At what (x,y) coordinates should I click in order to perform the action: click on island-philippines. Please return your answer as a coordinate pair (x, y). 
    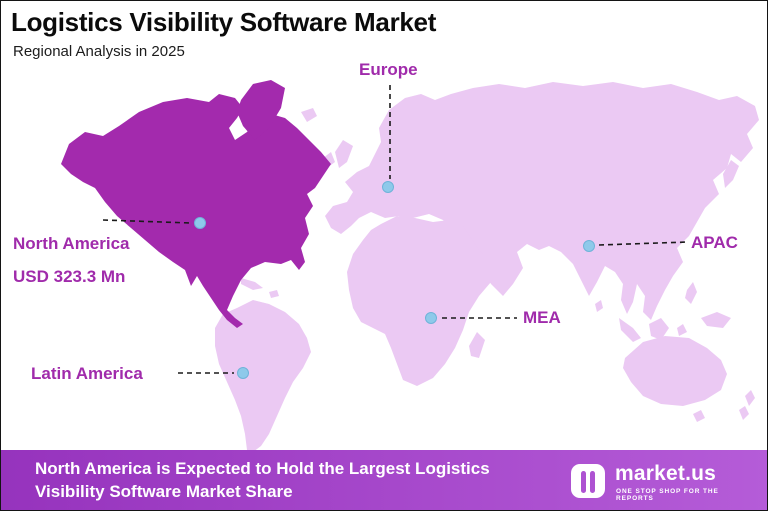
    Looking at the image, I should click on (691, 293).